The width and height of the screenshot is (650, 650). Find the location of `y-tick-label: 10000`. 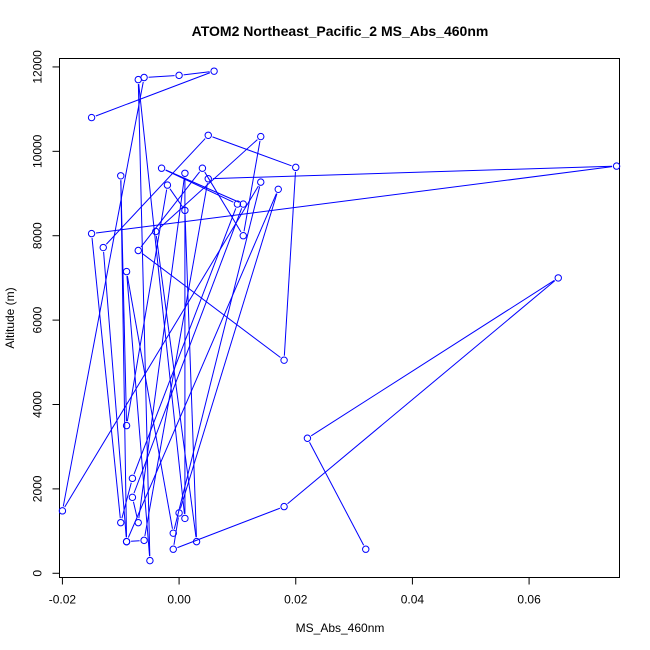

y-tick-label: 10000 is located at coordinates (38, 151).